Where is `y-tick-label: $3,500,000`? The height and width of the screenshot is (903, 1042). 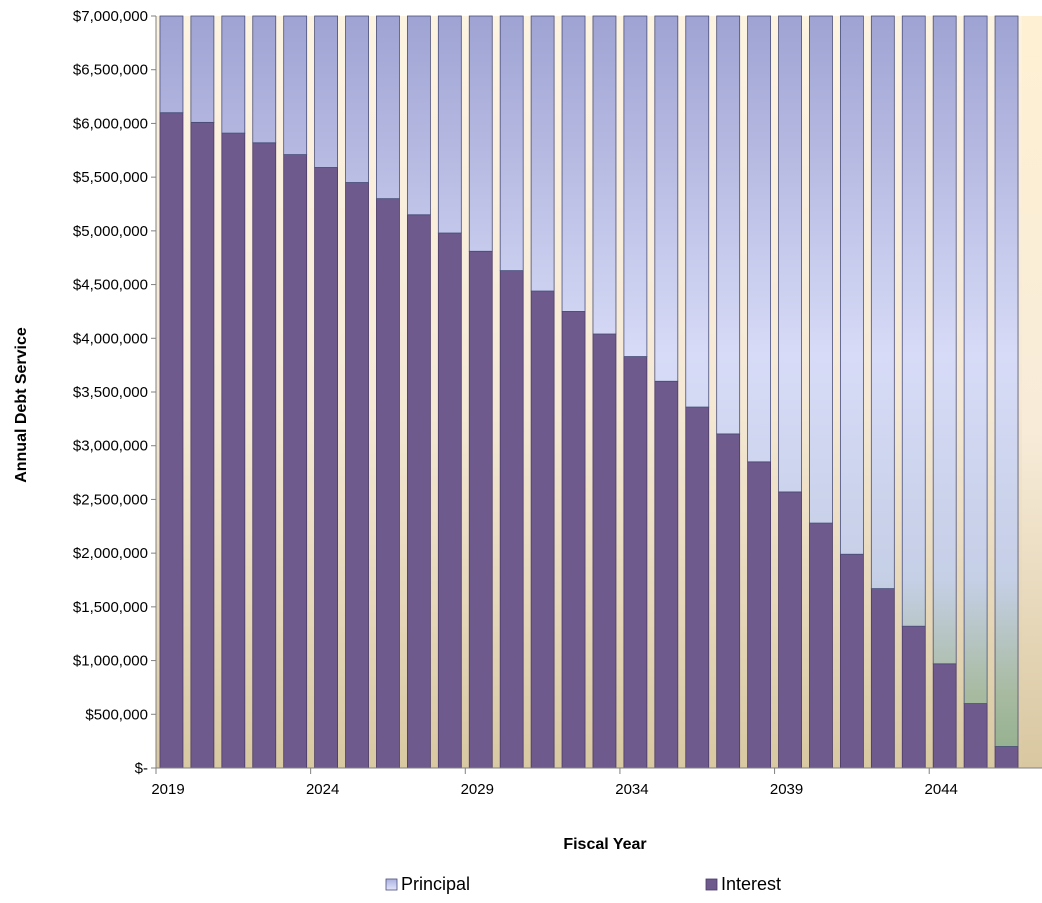
y-tick-label: $3,500,000 is located at coordinates (110, 392).